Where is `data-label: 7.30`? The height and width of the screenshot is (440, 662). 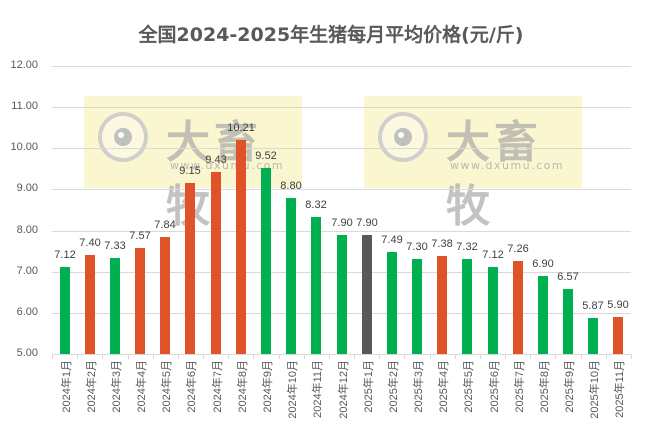
data-label: 7.30 is located at coordinates (417, 247).